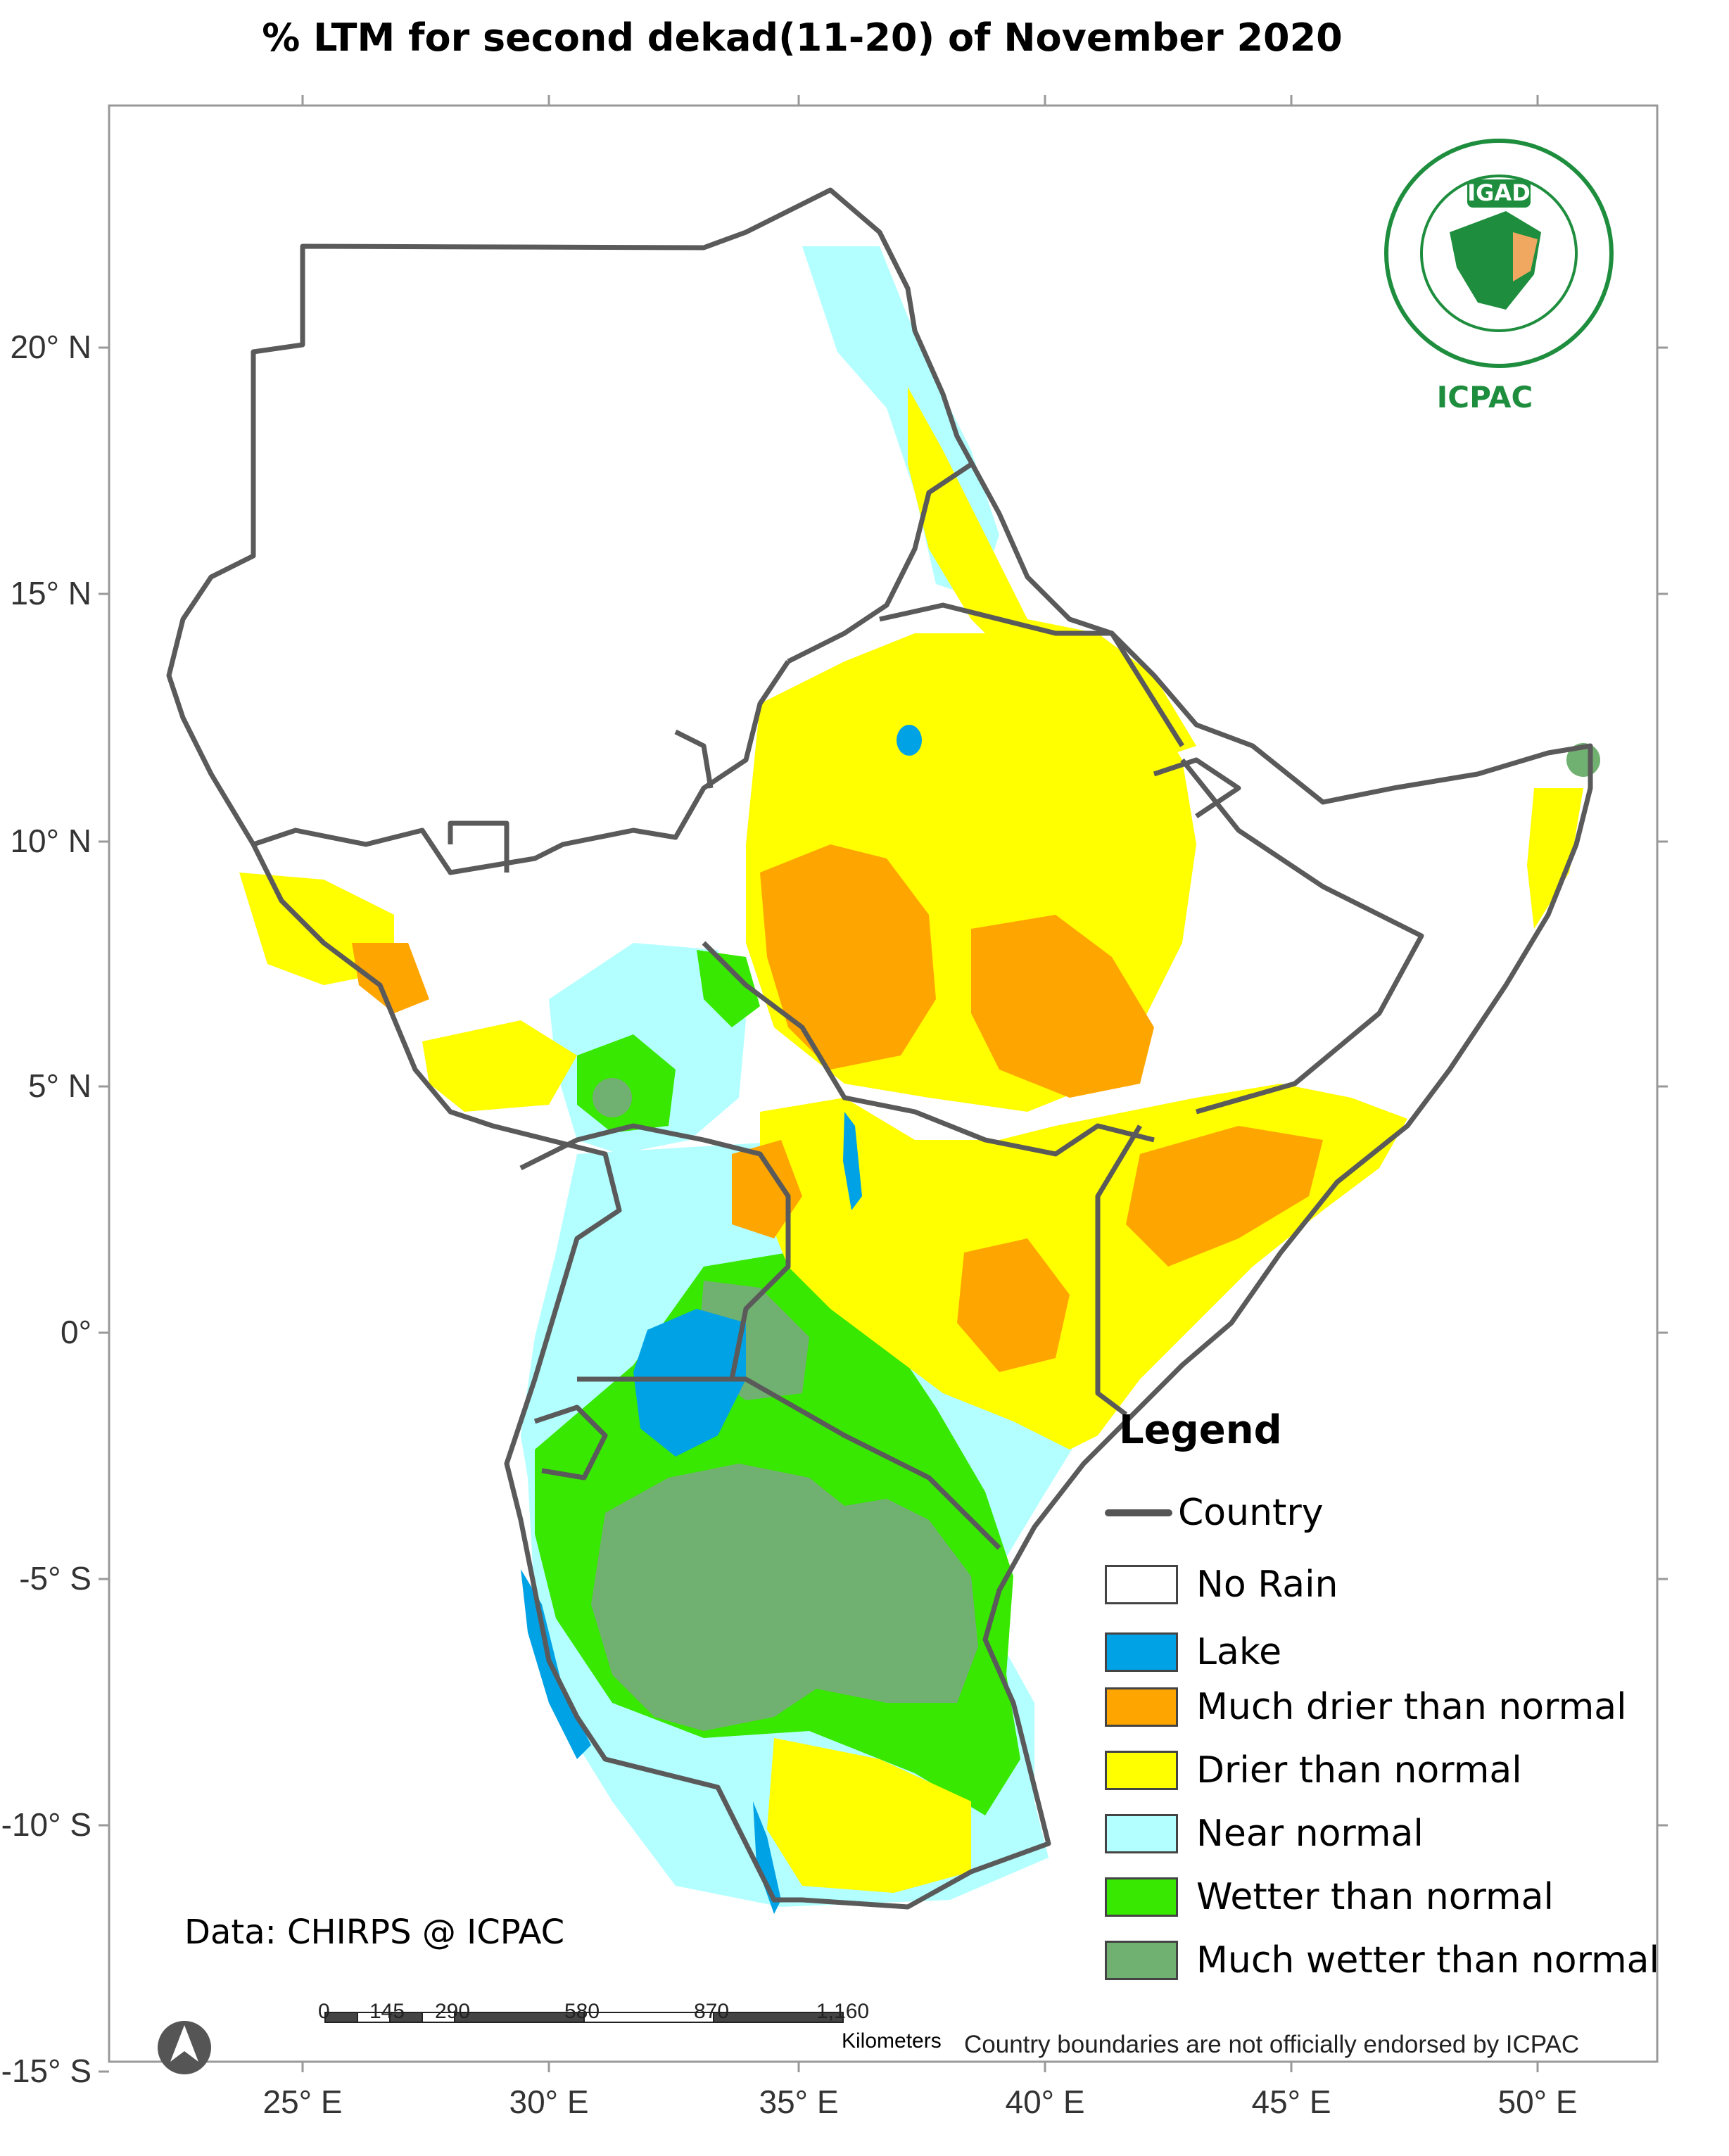 The width and height of the screenshot is (1729, 2156). I want to click on zone-much-drier-uganda, so click(767, 1189).